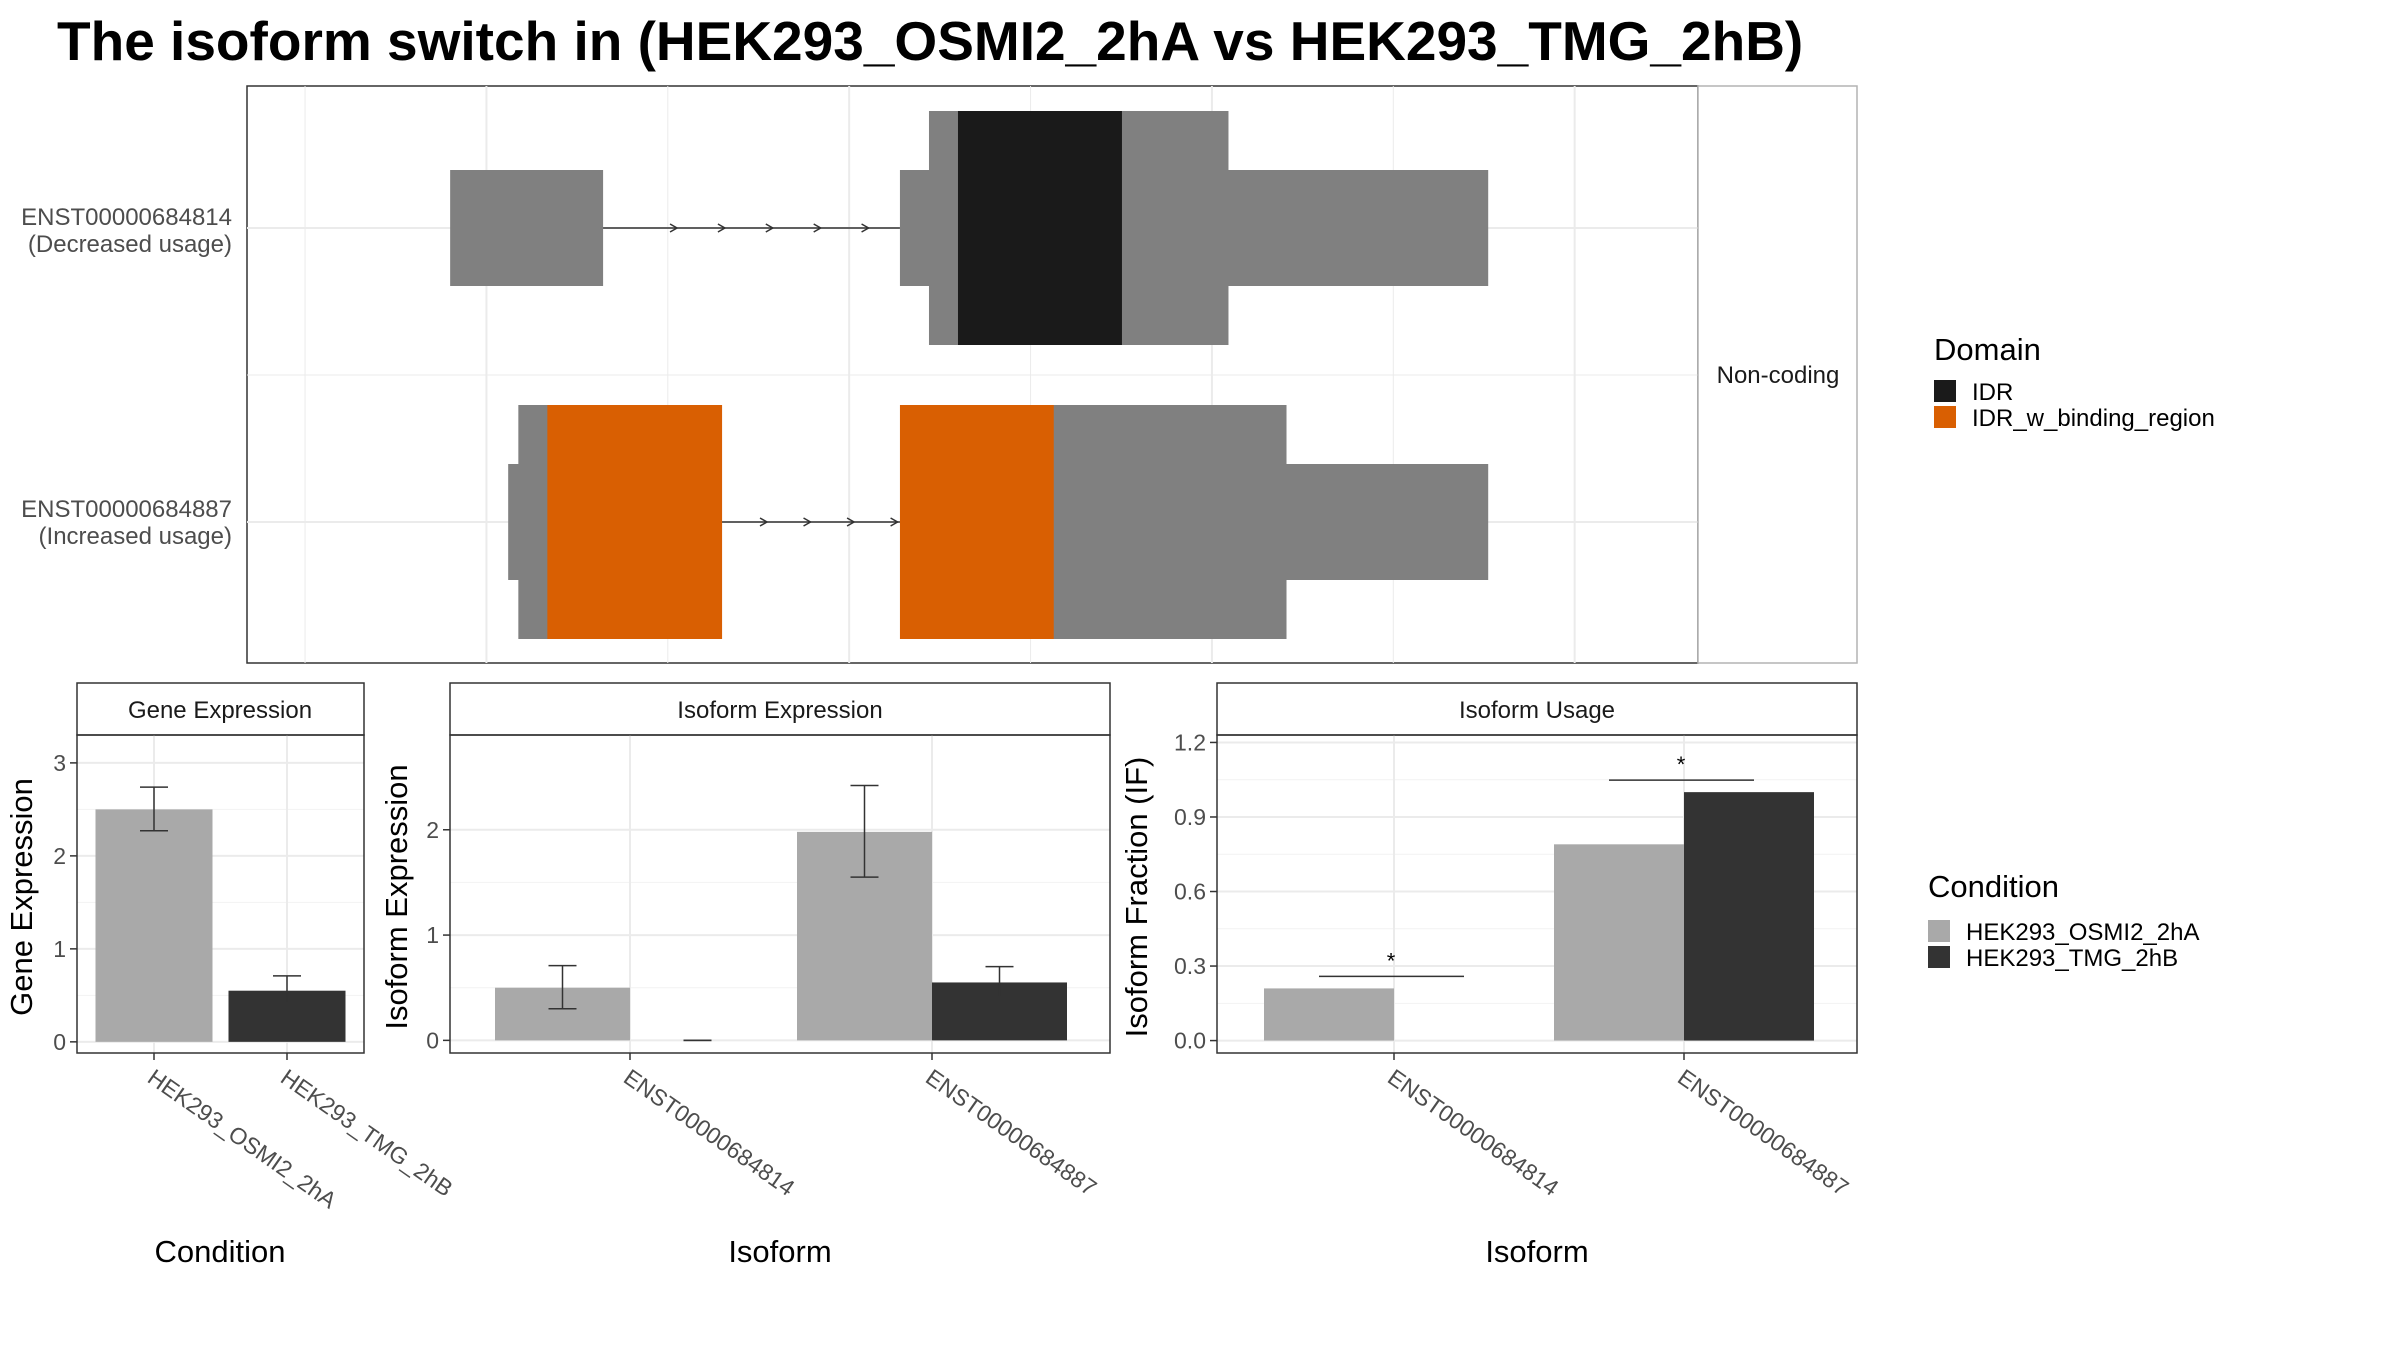  Describe the element at coordinates (1763, 1132) in the screenshot. I see `isoform-usage-x-tick-label: ENST00000684887` at that location.